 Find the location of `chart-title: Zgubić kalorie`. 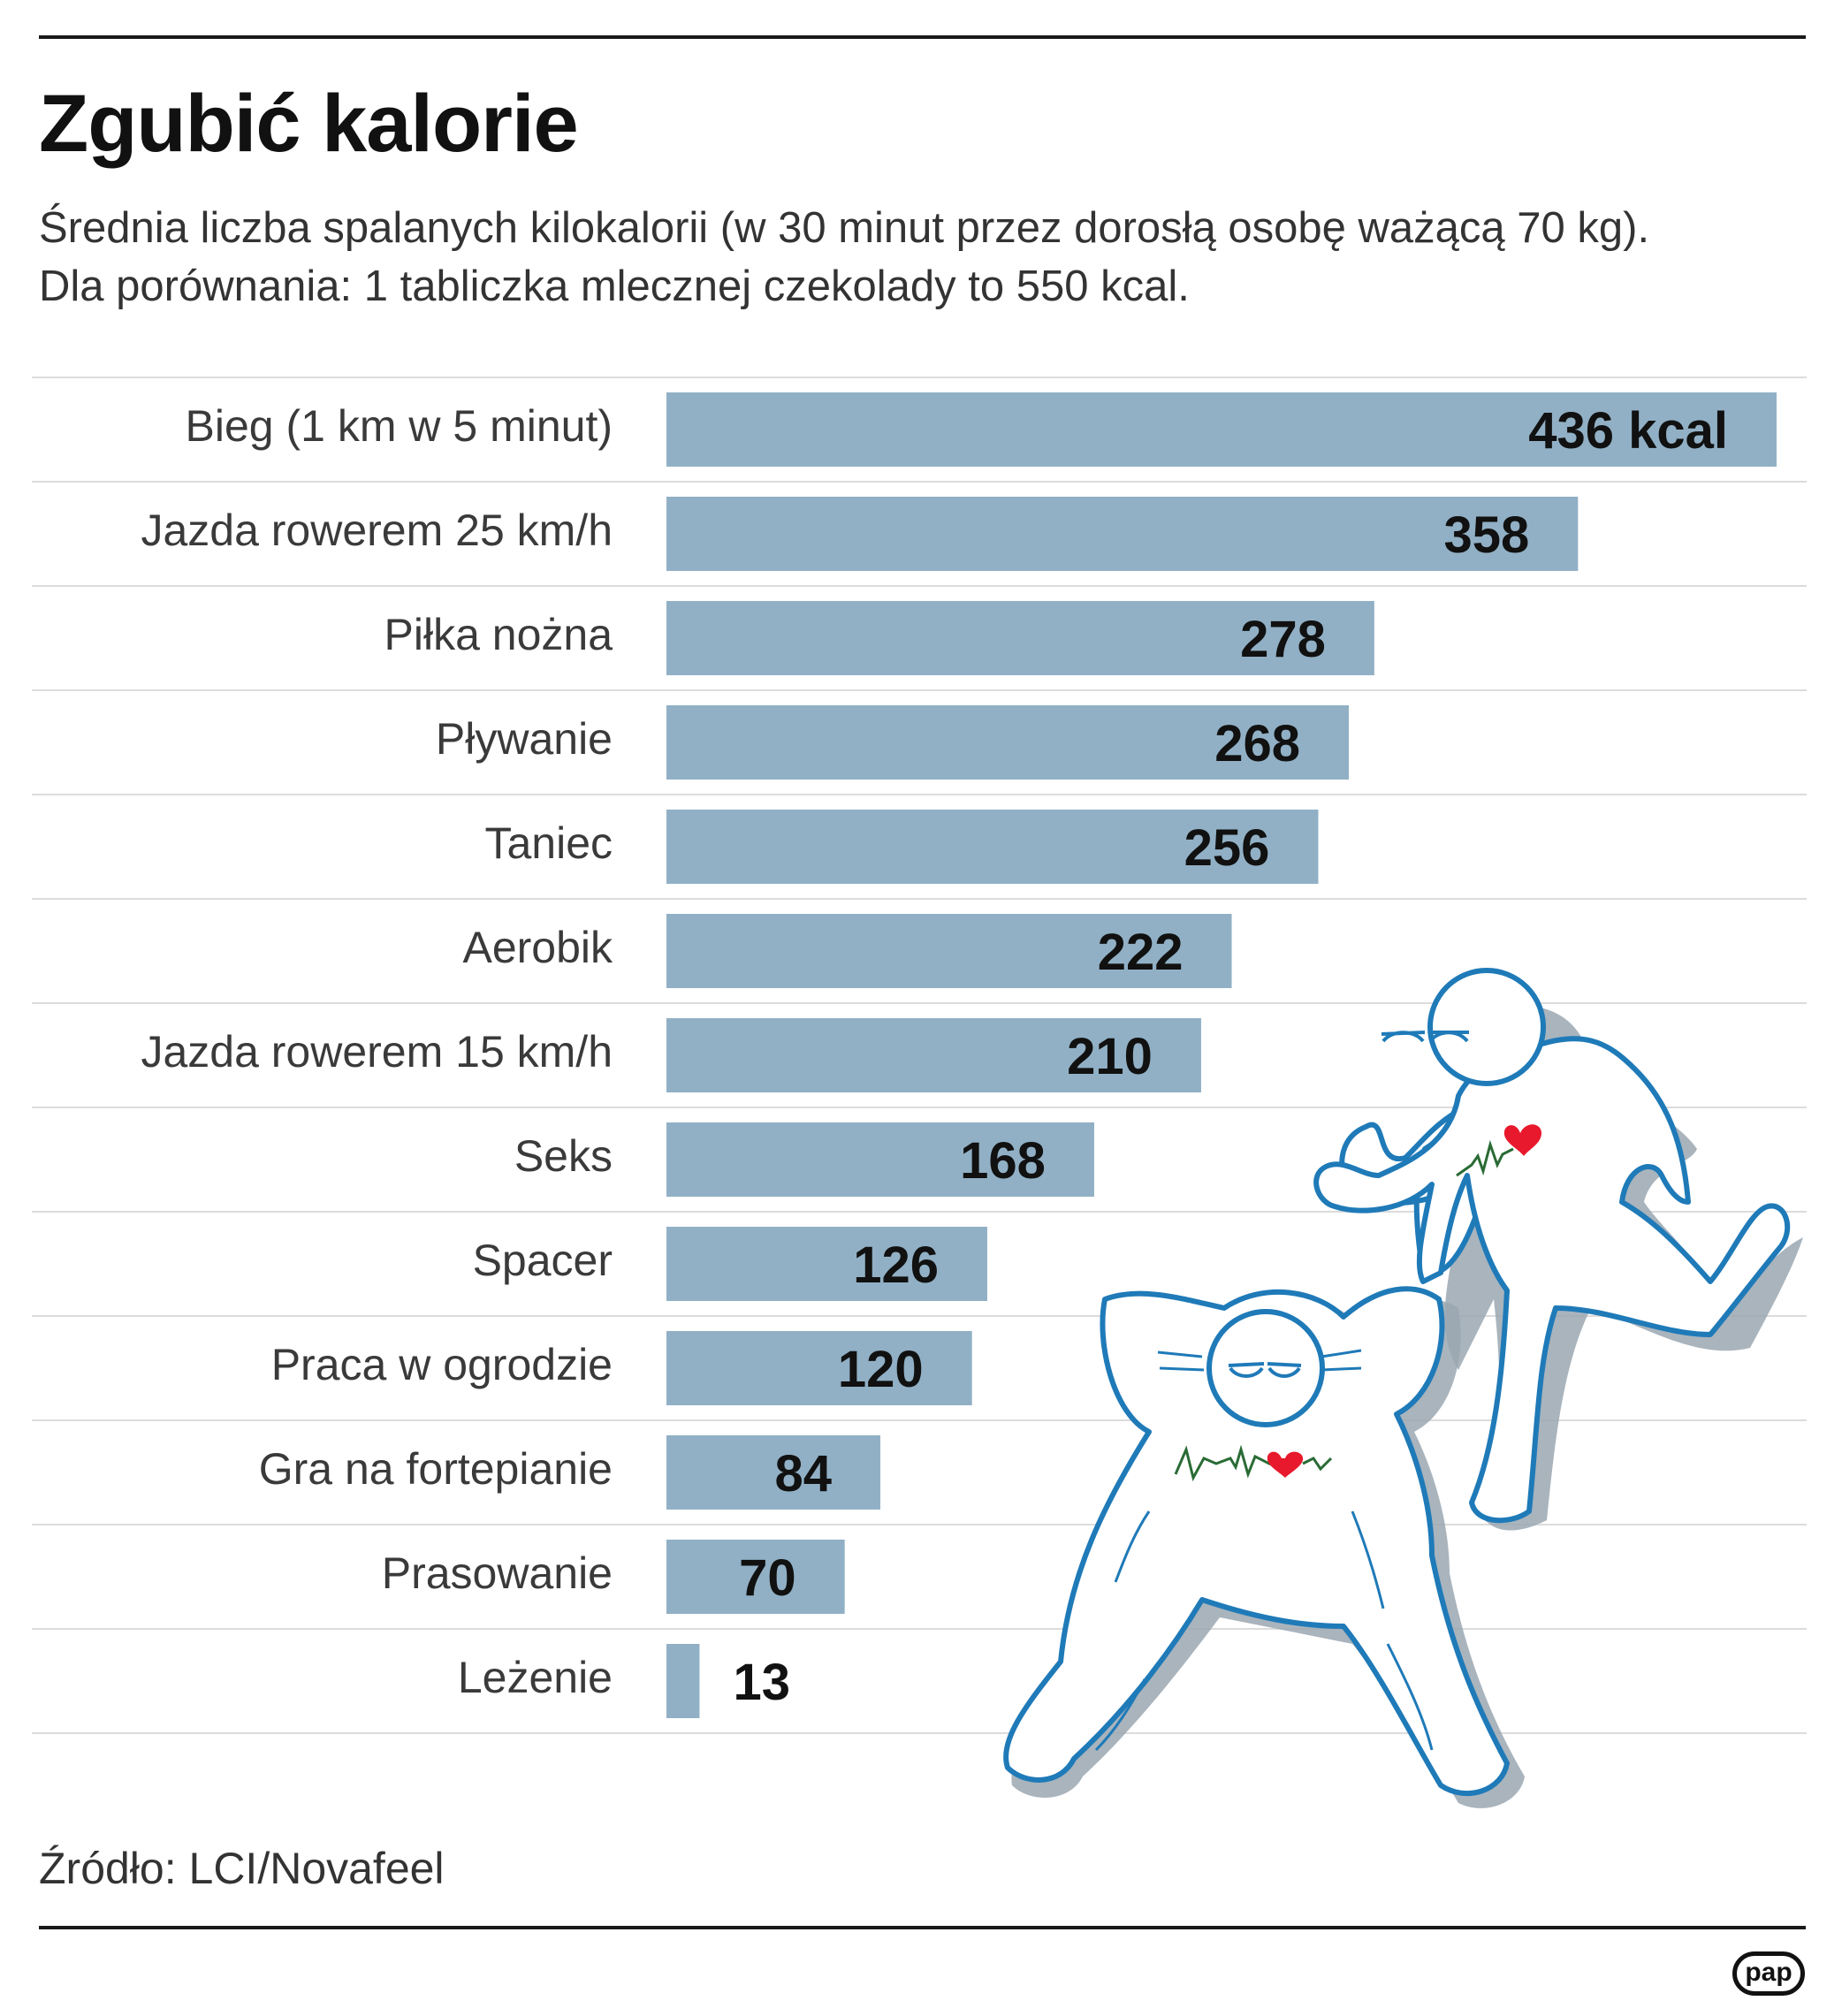

chart-title: Zgubić kalorie is located at coordinates (309, 124).